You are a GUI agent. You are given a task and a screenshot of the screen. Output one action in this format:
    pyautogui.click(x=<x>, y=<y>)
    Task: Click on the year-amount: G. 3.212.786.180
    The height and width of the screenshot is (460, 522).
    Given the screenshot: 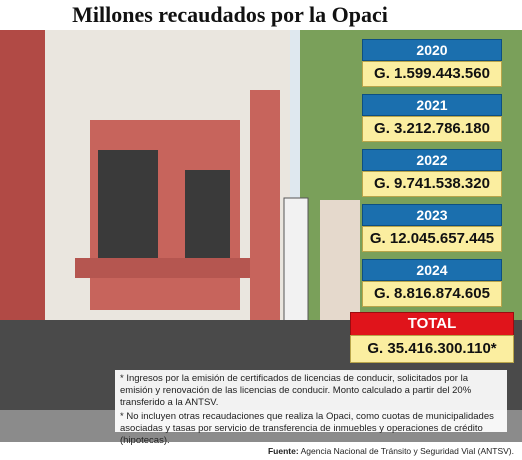 What is the action you would take?
    pyautogui.click(x=432, y=129)
    